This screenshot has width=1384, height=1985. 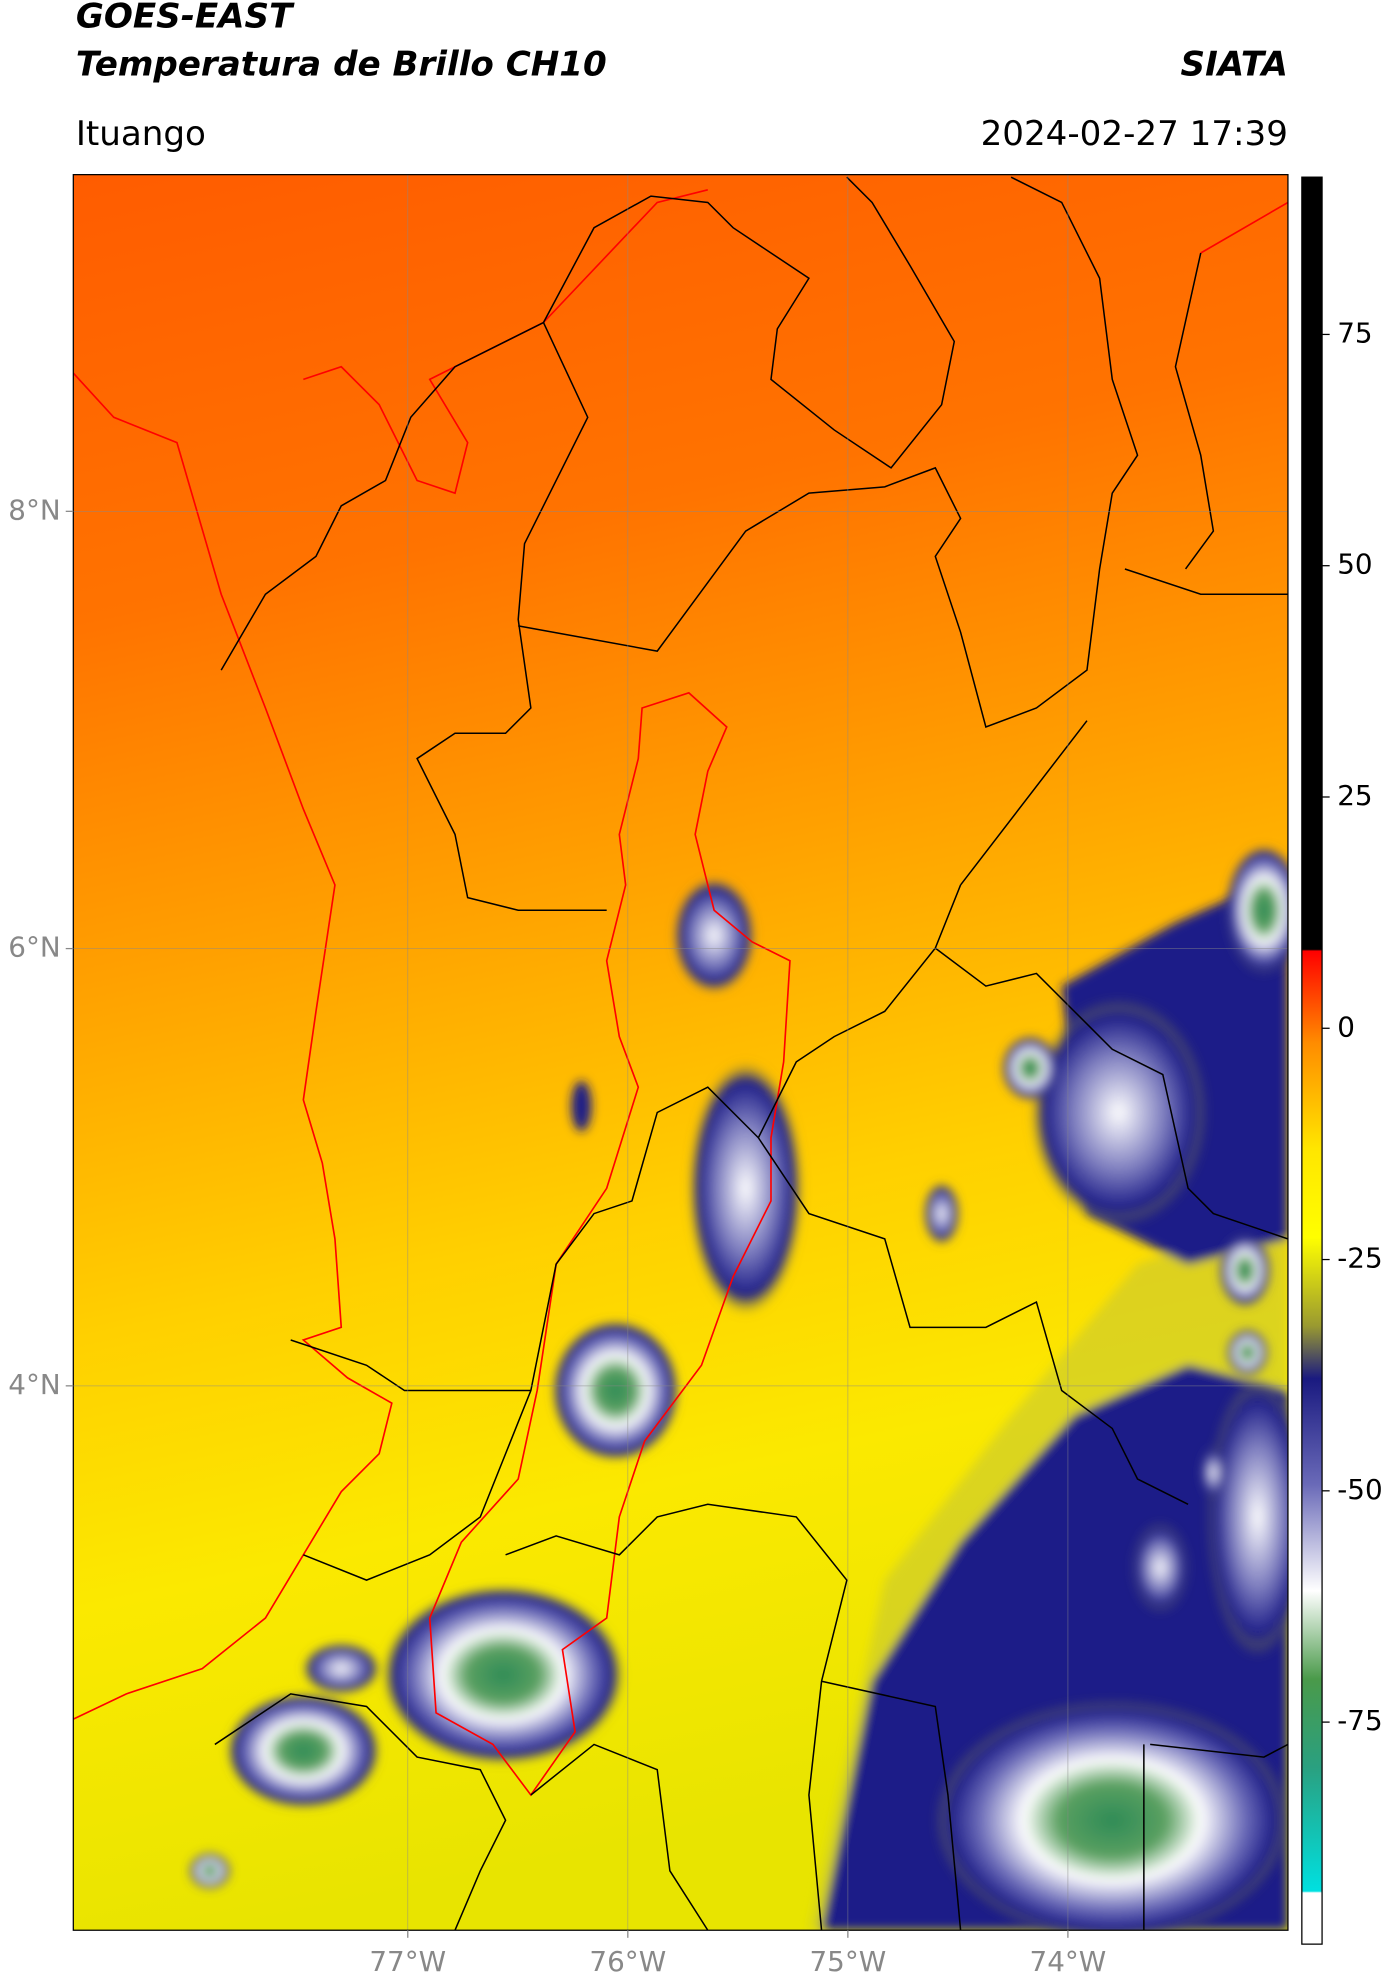 What do you see at coordinates (34, 509) in the screenshot?
I see `y-tick-label: 8°N` at bounding box center [34, 509].